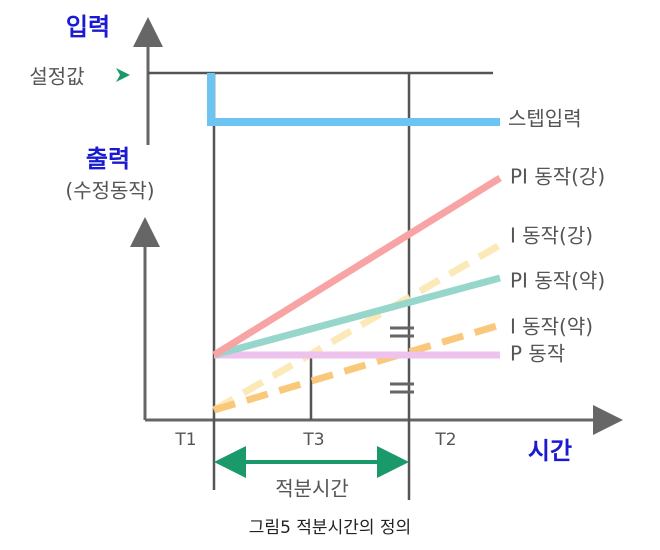 The image size is (660, 550). I want to click on time-mark: T1, so click(185, 440).